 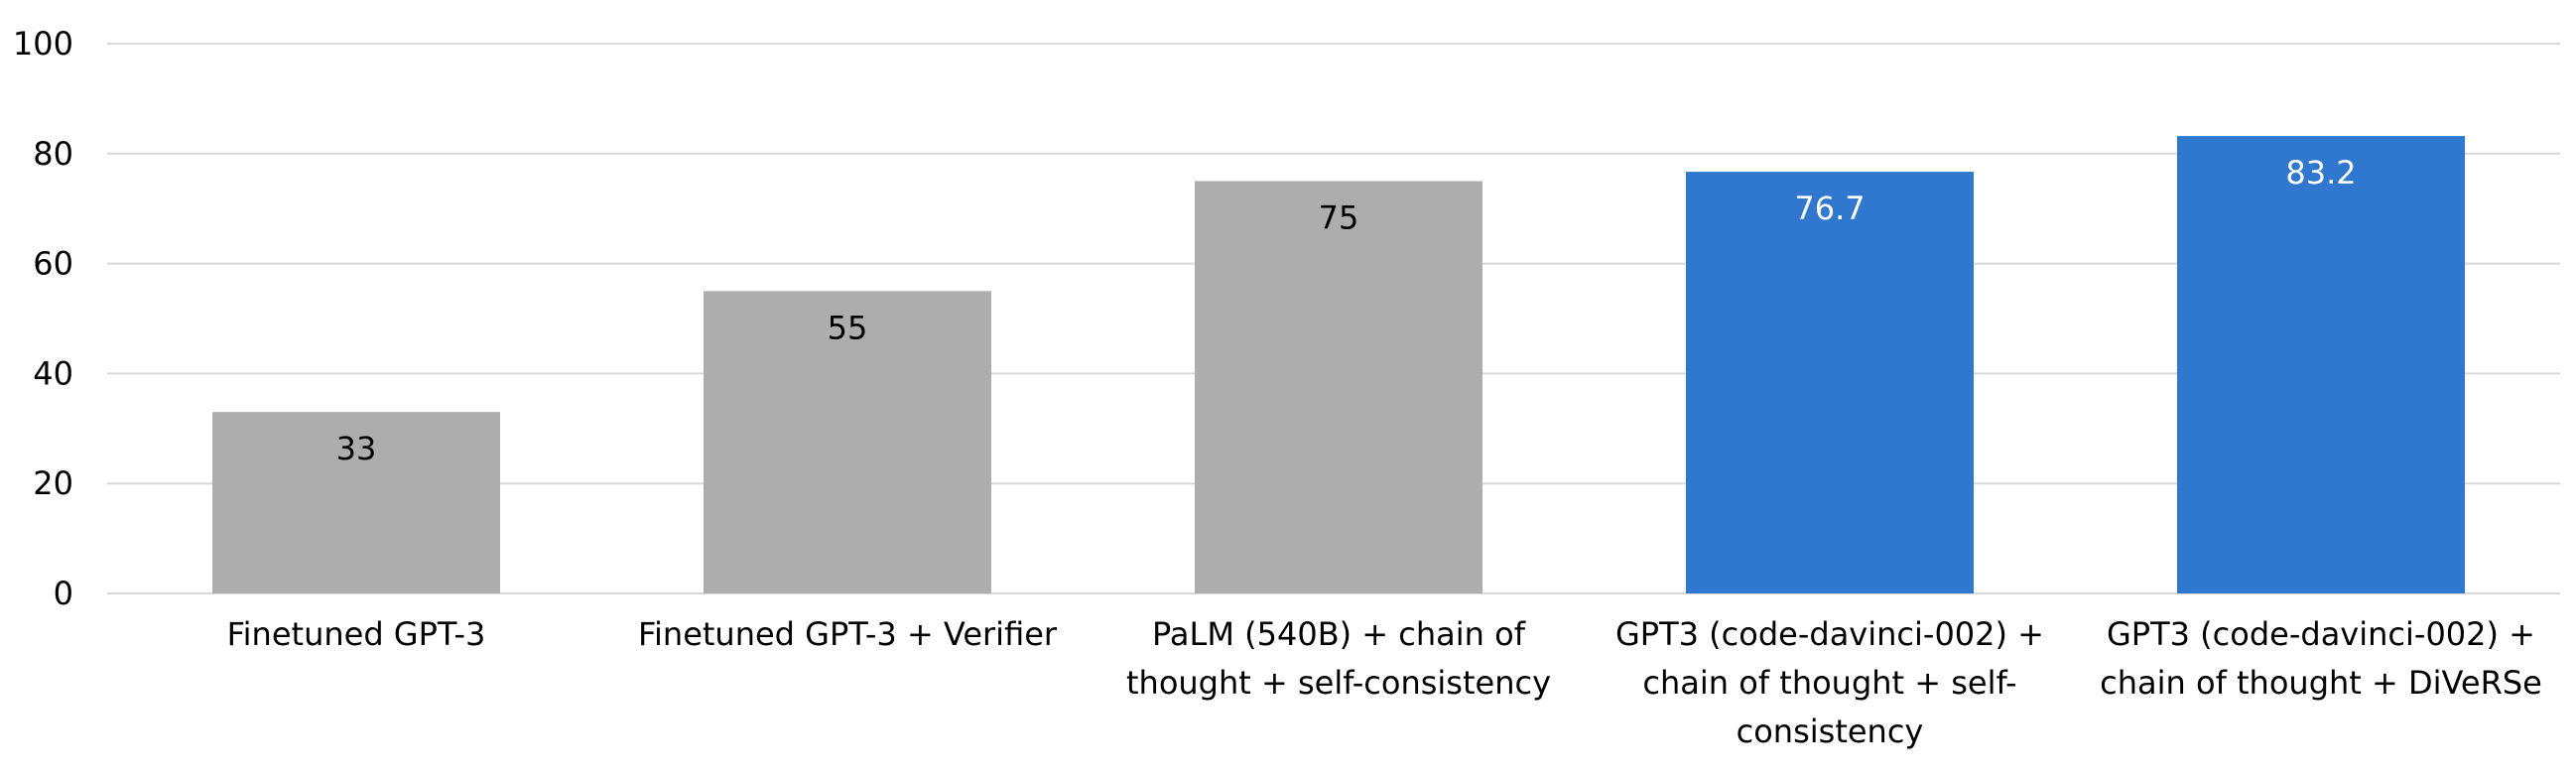 What do you see at coordinates (53, 373) in the screenshot?
I see `y-tick-label: 40` at bounding box center [53, 373].